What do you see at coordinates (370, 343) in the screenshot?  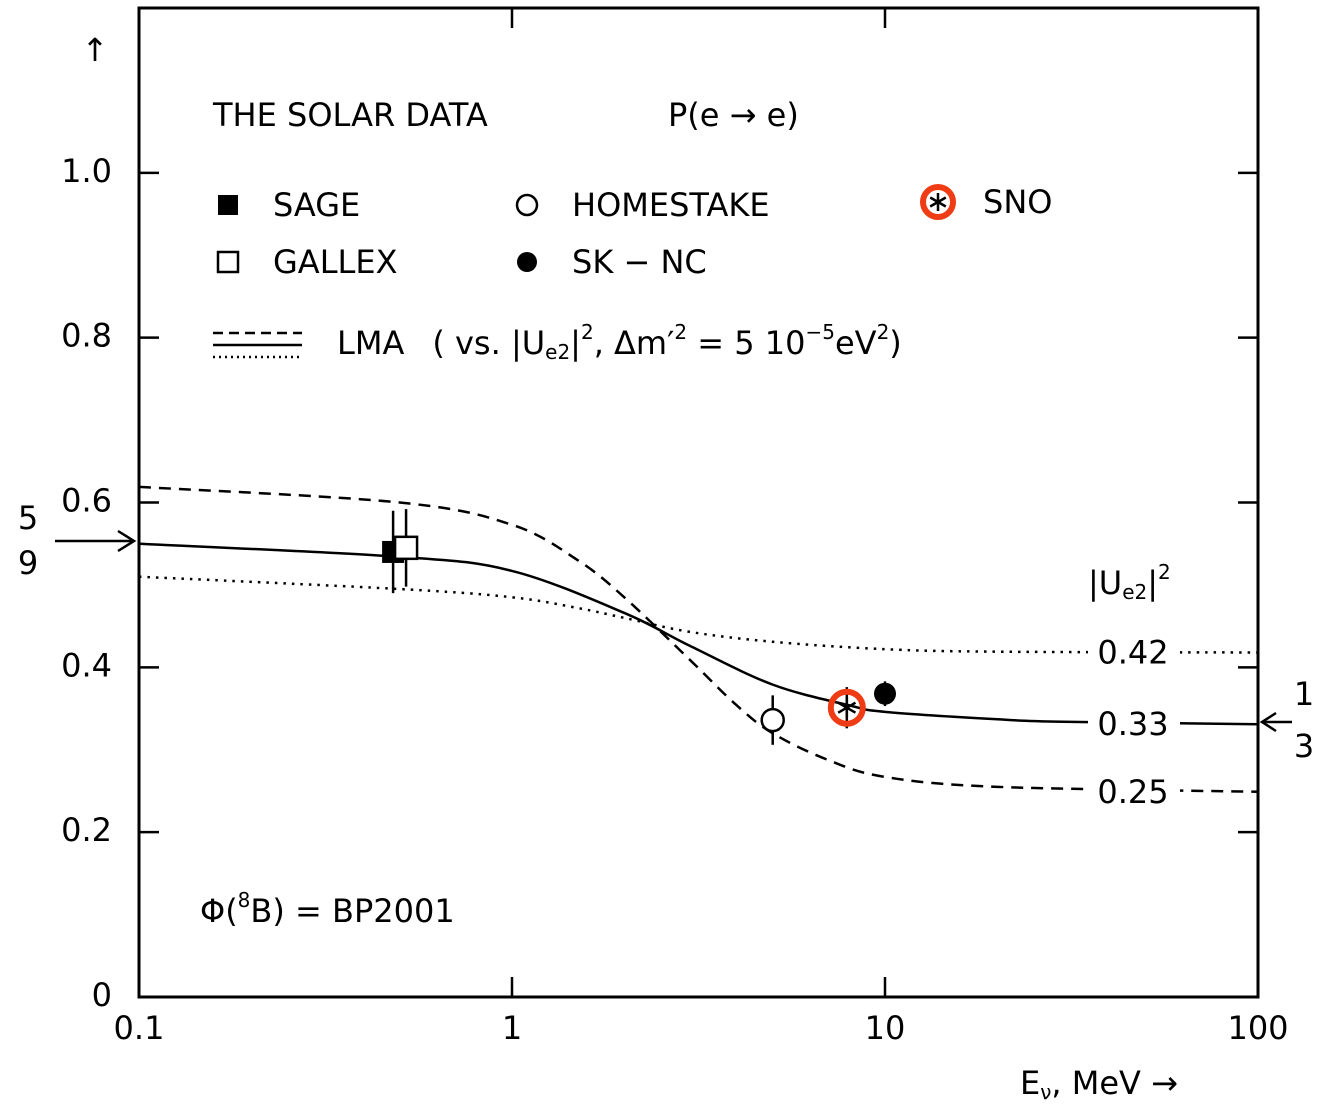 I see `lma-part: LMA` at bounding box center [370, 343].